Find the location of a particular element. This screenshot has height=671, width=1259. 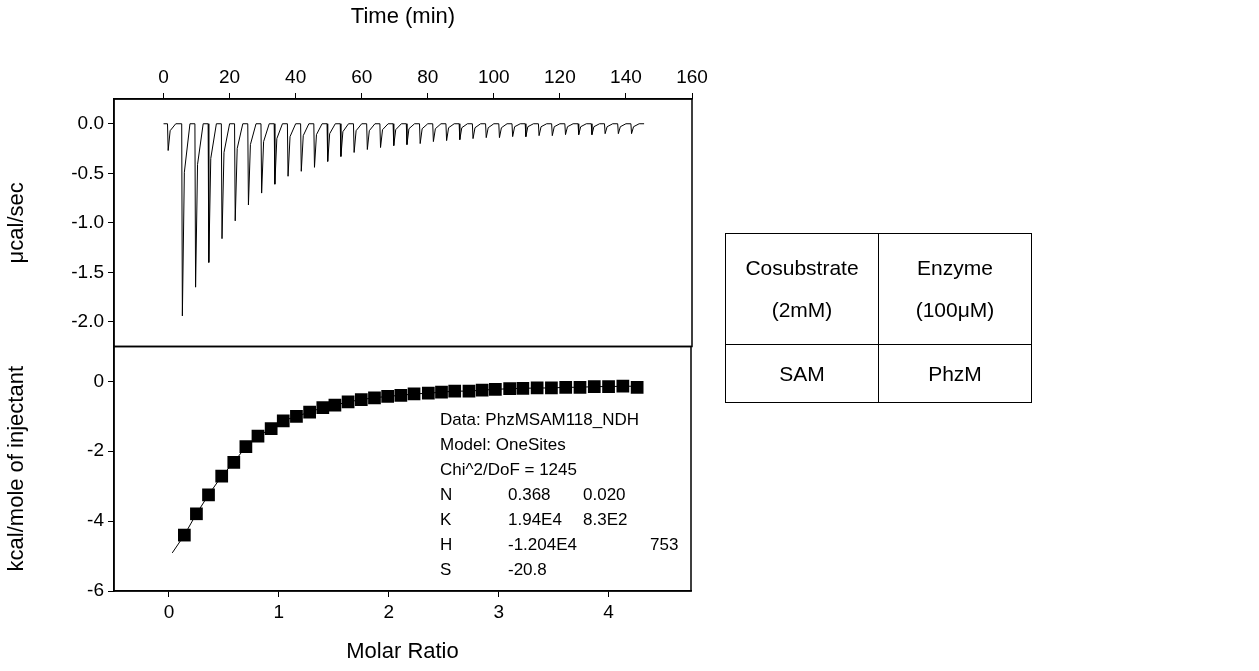

y-tick-label: -1.0 is located at coordinates (87, 222).